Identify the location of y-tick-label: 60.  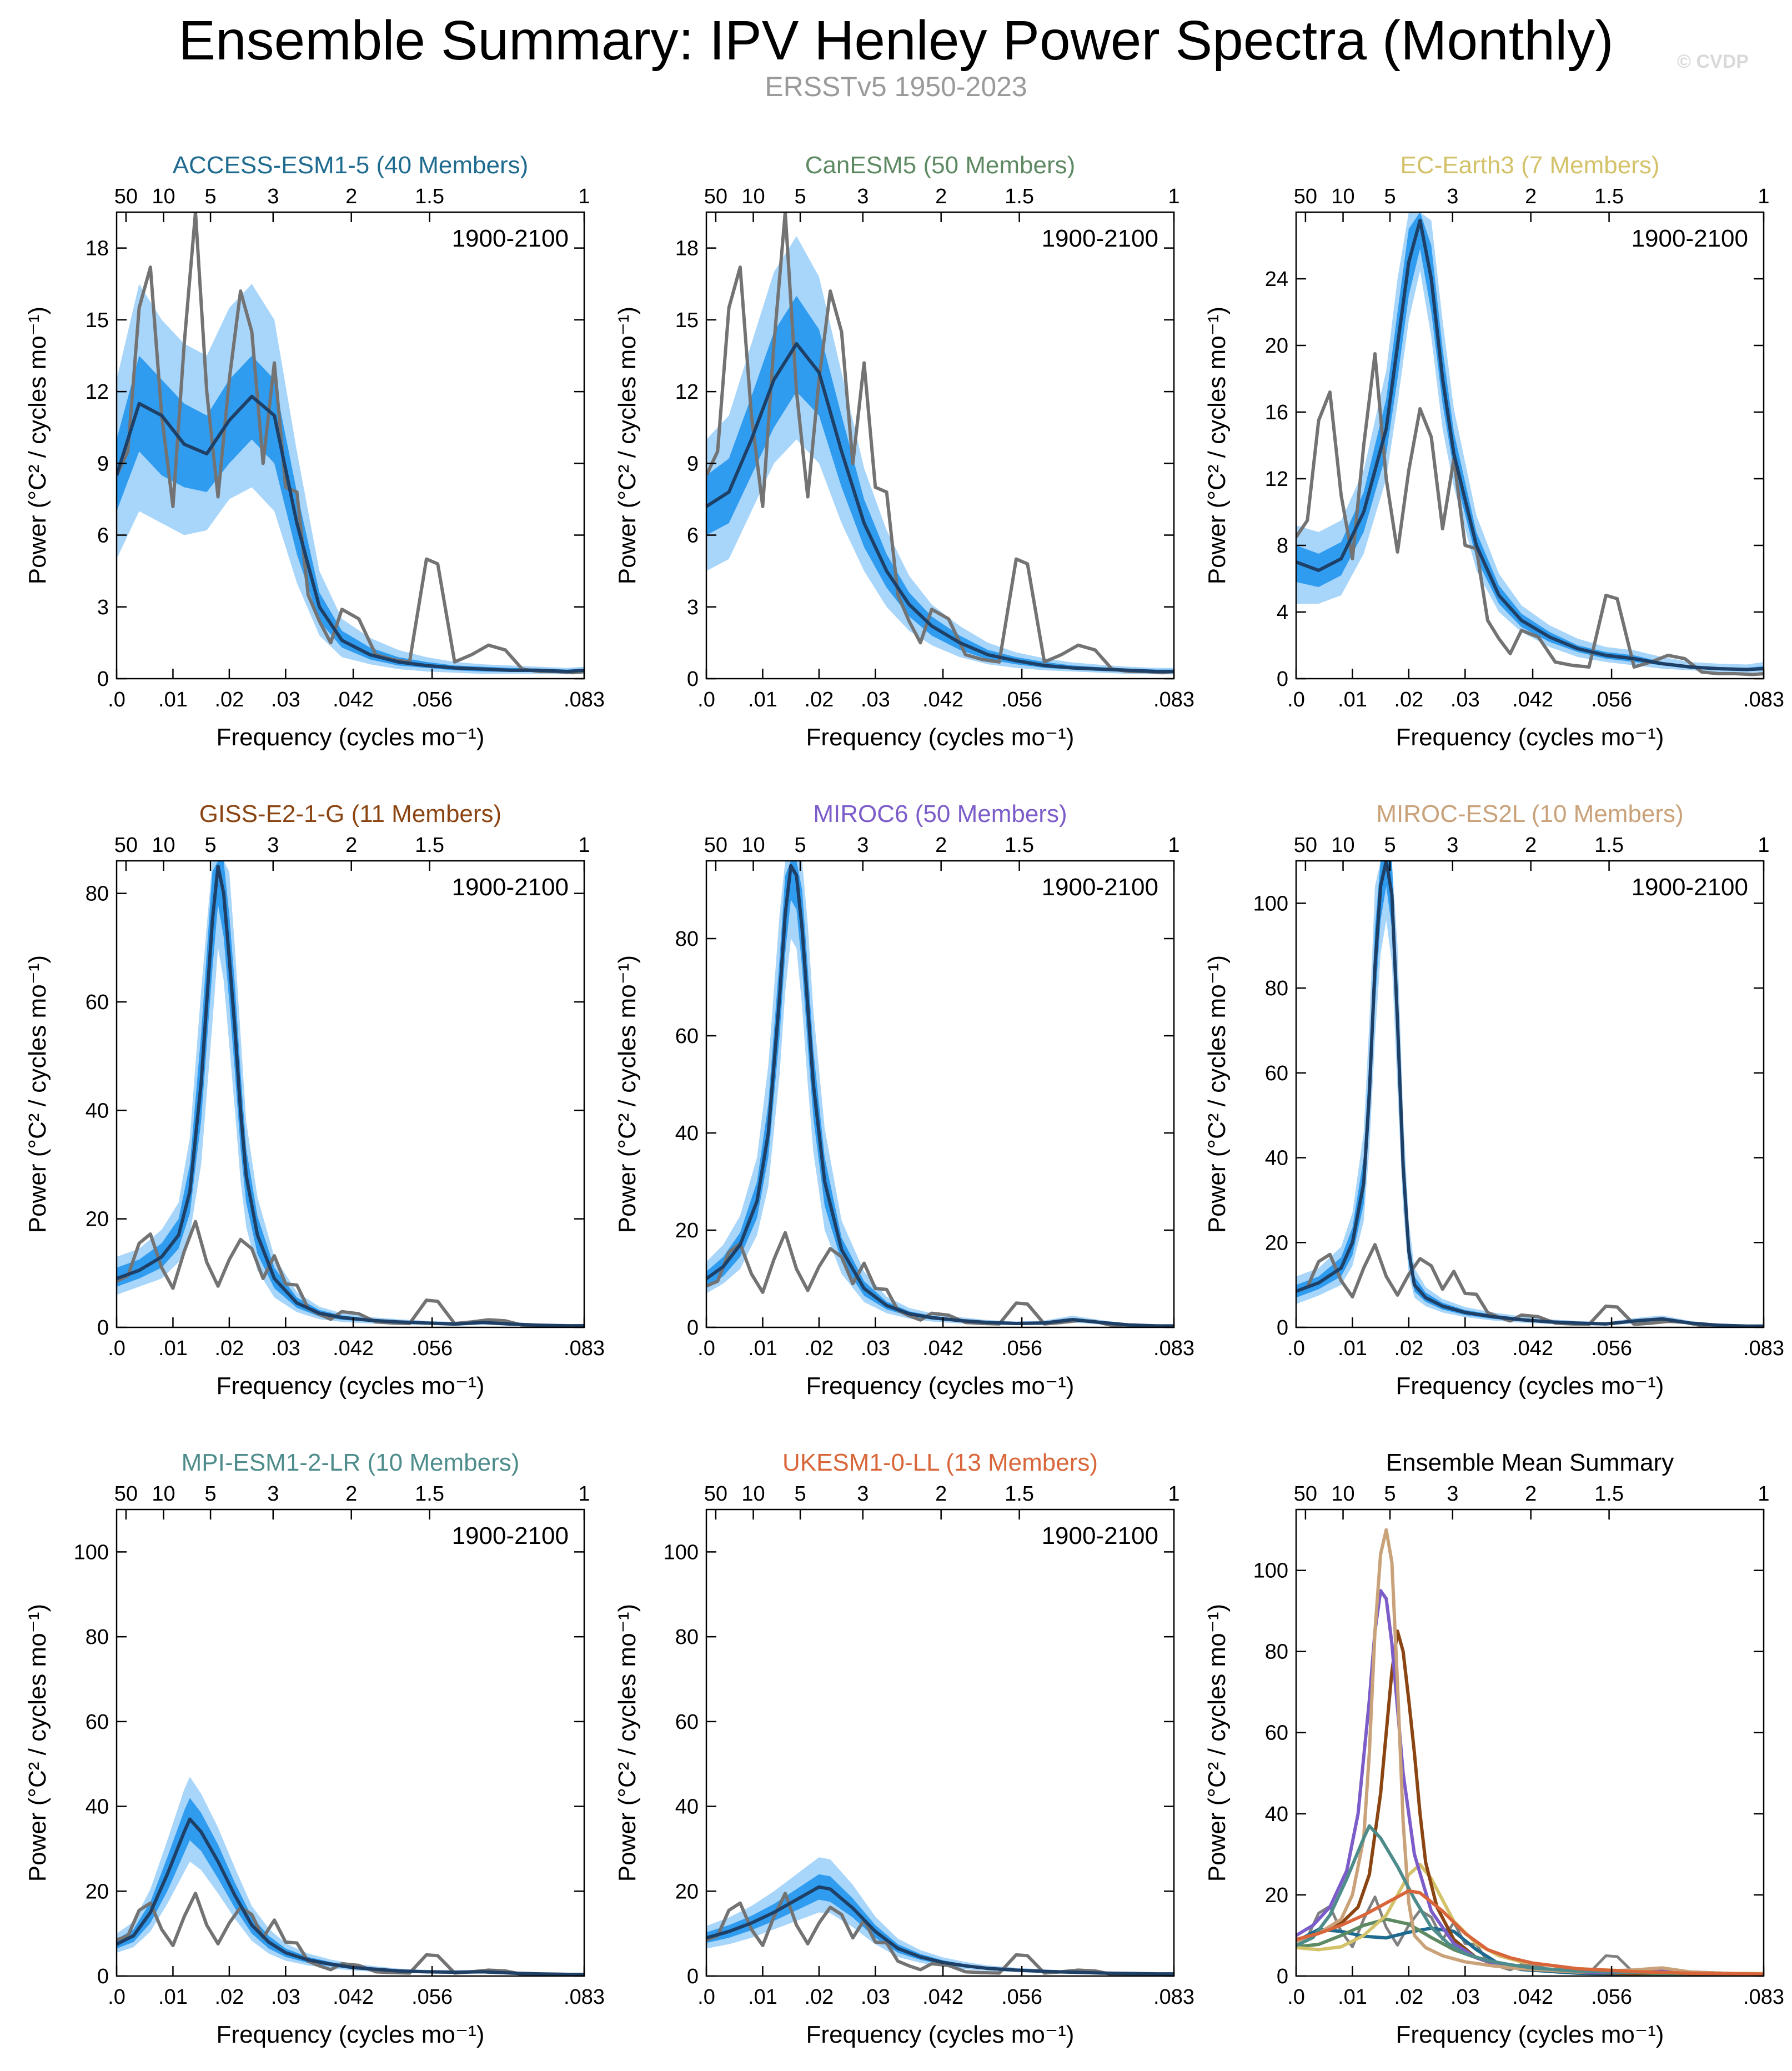
(97, 1723).